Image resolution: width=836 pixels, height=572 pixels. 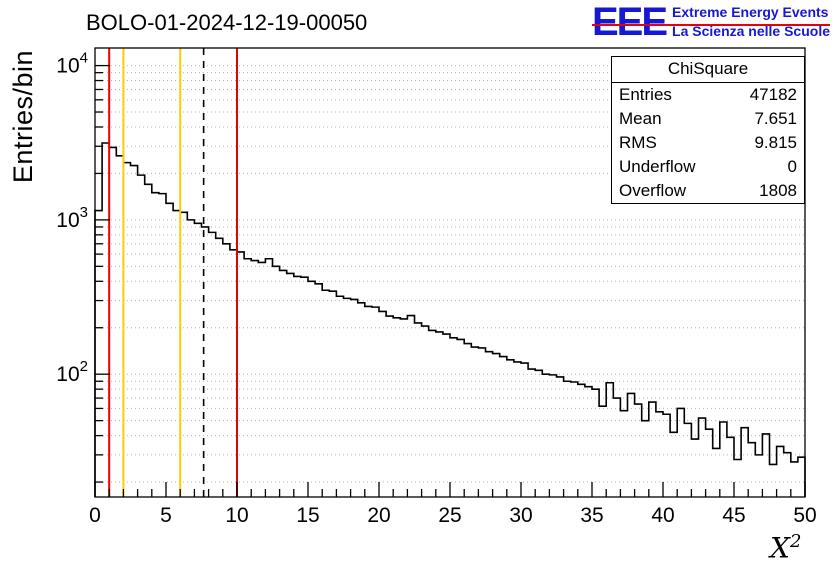 I want to click on svg-text: 15, so click(x=307, y=515).